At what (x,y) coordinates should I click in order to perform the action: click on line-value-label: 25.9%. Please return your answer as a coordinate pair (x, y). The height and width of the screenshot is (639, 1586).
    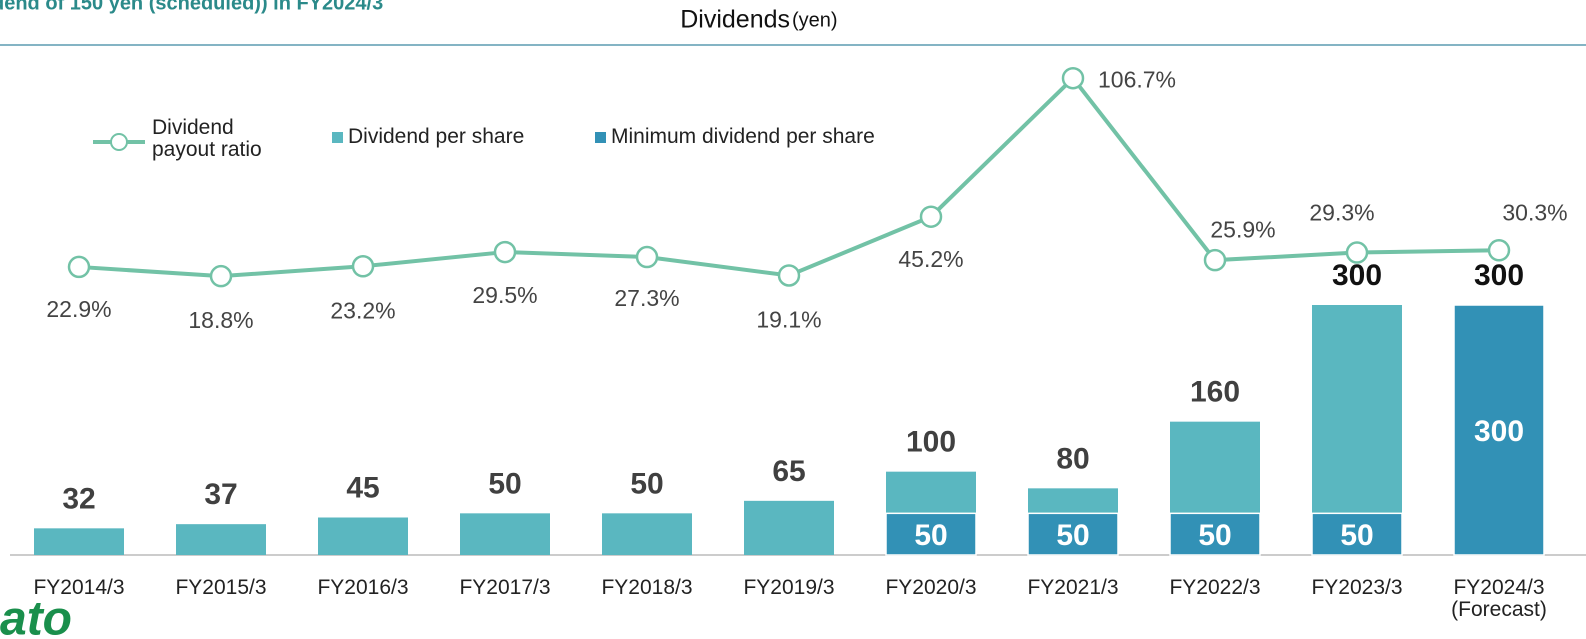
    Looking at the image, I should click on (1242, 229).